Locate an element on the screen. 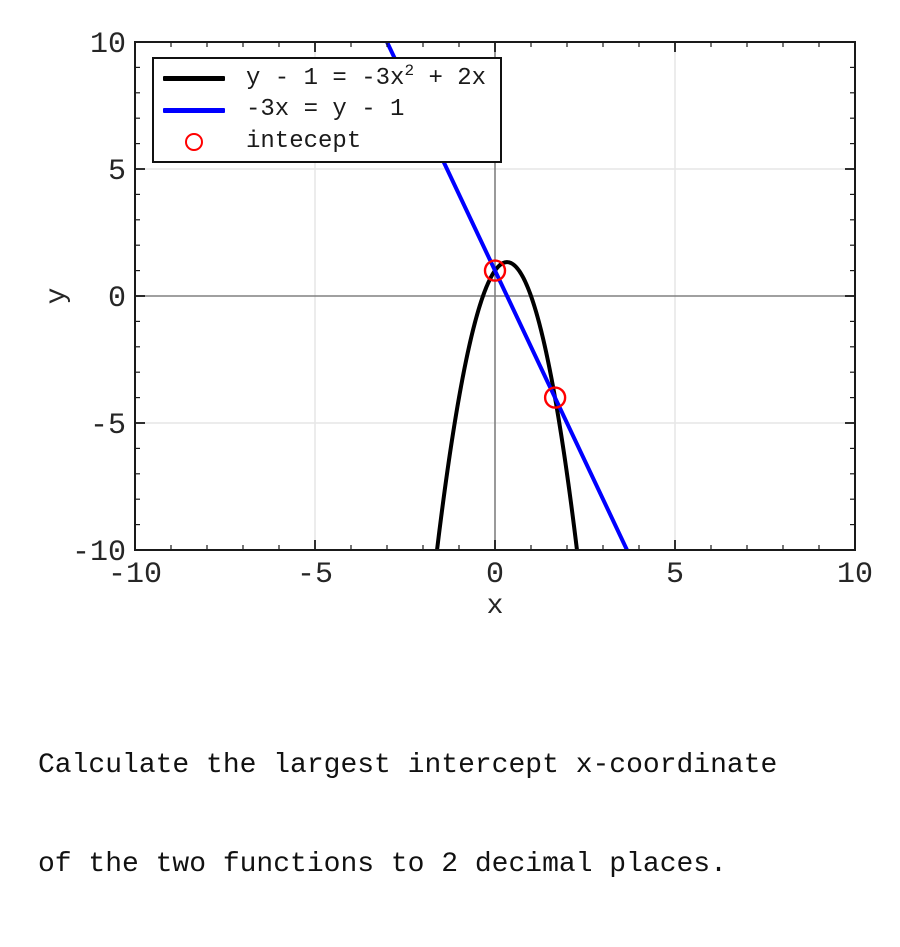 The image size is (900, 947). curve-quadratic is located at coordinates (507, 405).